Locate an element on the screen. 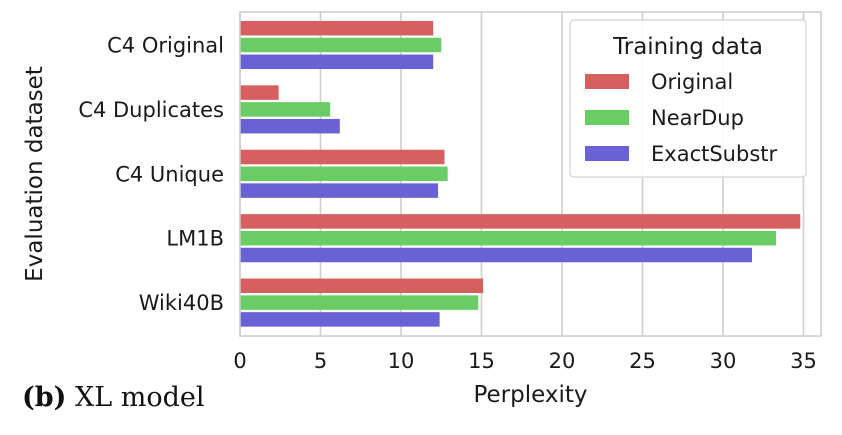 The height and width of the screenshot is (435, 842). legend-label-original: Original is located at coordinates (692, 82).